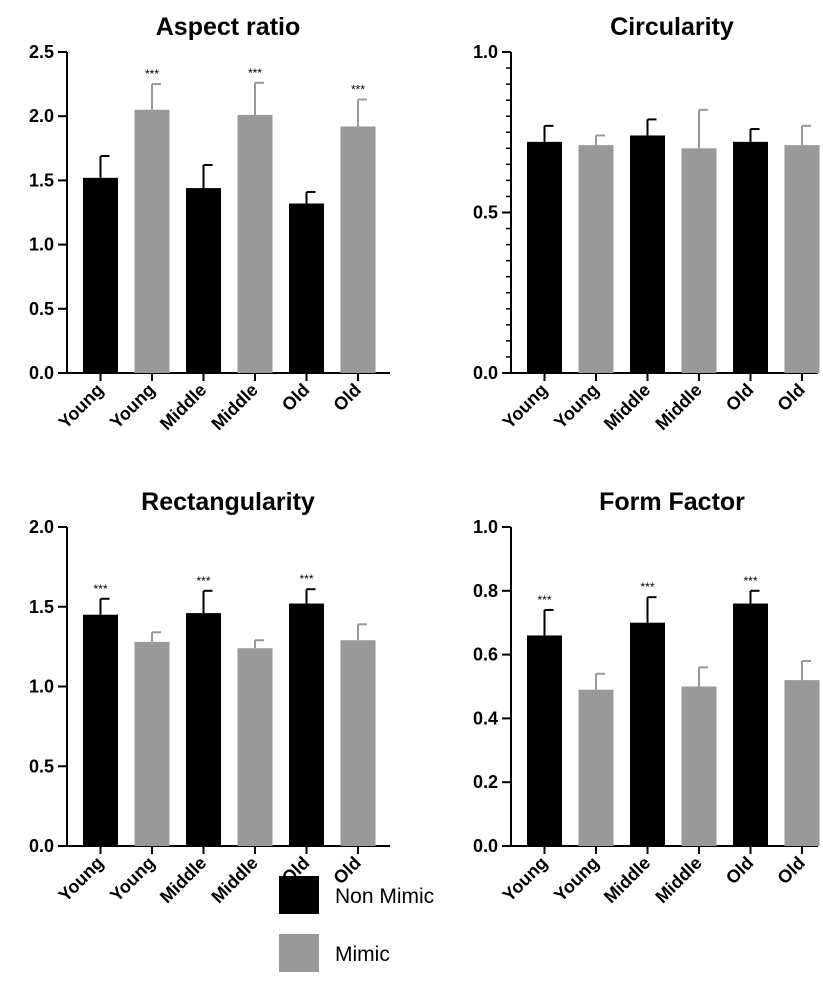 Image resolution: width=823 pixels, height=1002 pixels. Describe the element at coordinates (299, 953) in the screenshot. I see `legend-swatch-mimic` at that location.